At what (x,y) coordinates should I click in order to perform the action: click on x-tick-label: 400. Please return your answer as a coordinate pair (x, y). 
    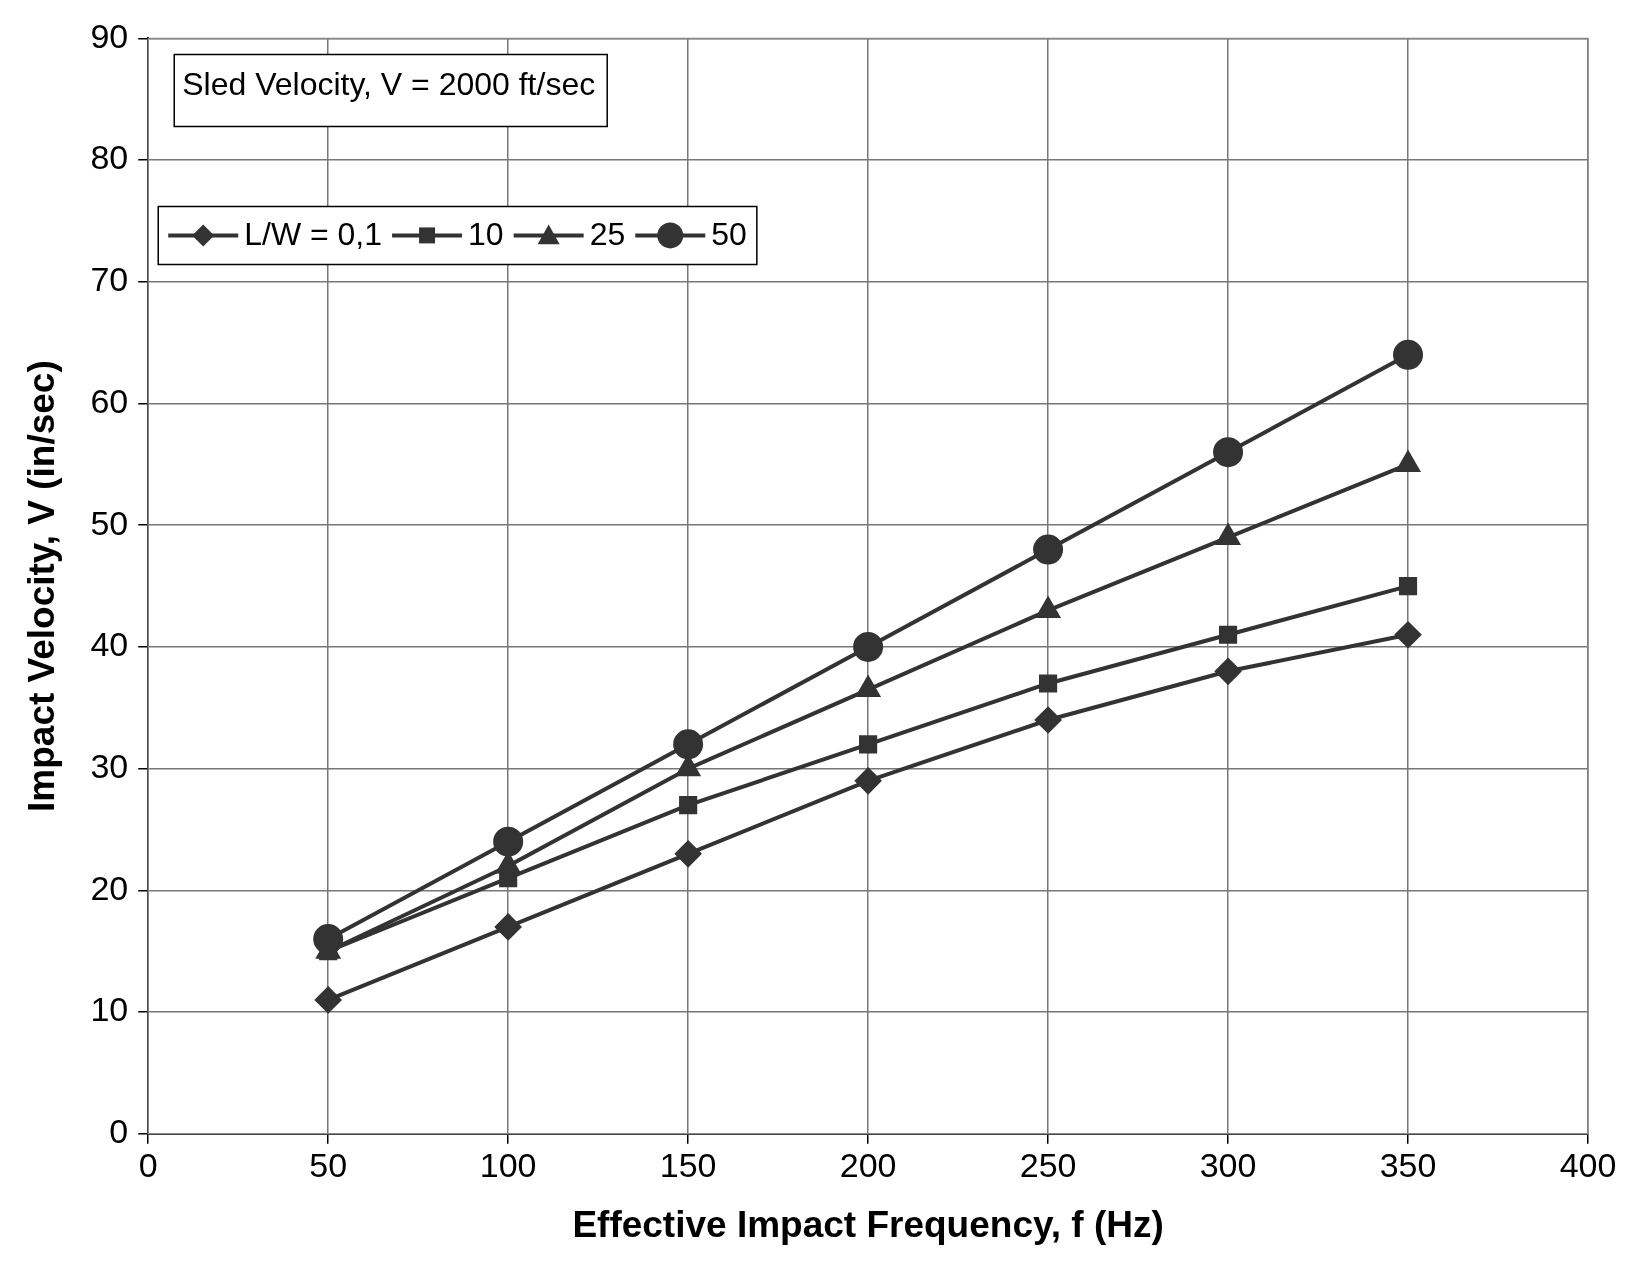
    Looking at the image, I should click on (1588, 1164).